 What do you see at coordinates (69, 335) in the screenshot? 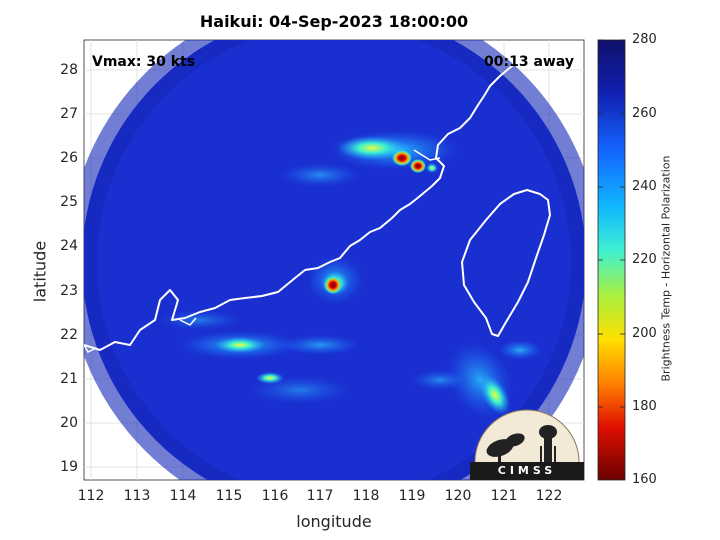
I see `y-tick-label: 22` at bounding box center [69, 335].